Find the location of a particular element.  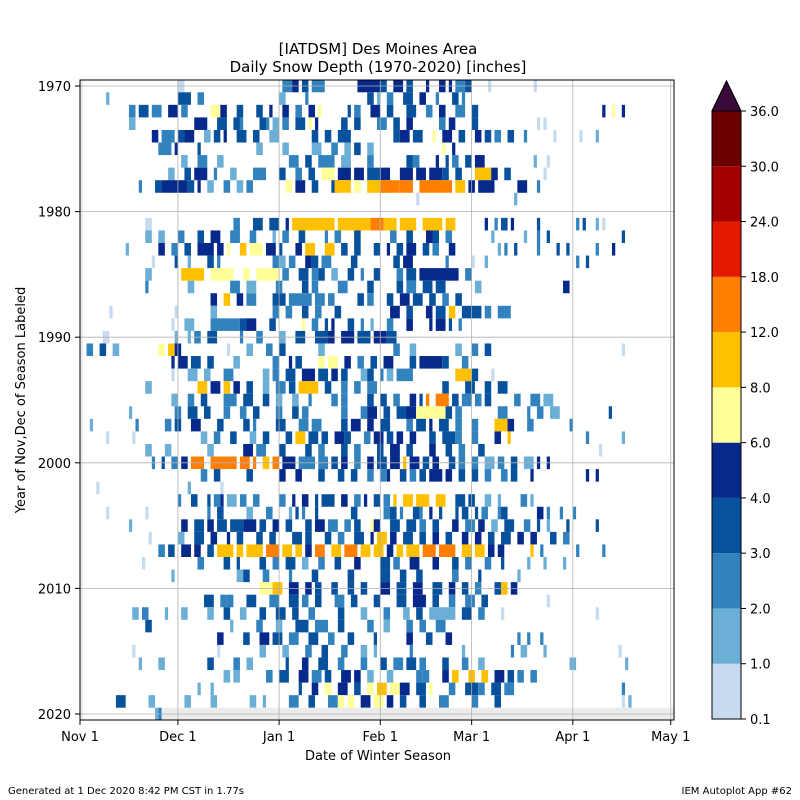

y-axis-label: Year of Nov,Dec of Season Labeled is located at coordinates (21, 400).